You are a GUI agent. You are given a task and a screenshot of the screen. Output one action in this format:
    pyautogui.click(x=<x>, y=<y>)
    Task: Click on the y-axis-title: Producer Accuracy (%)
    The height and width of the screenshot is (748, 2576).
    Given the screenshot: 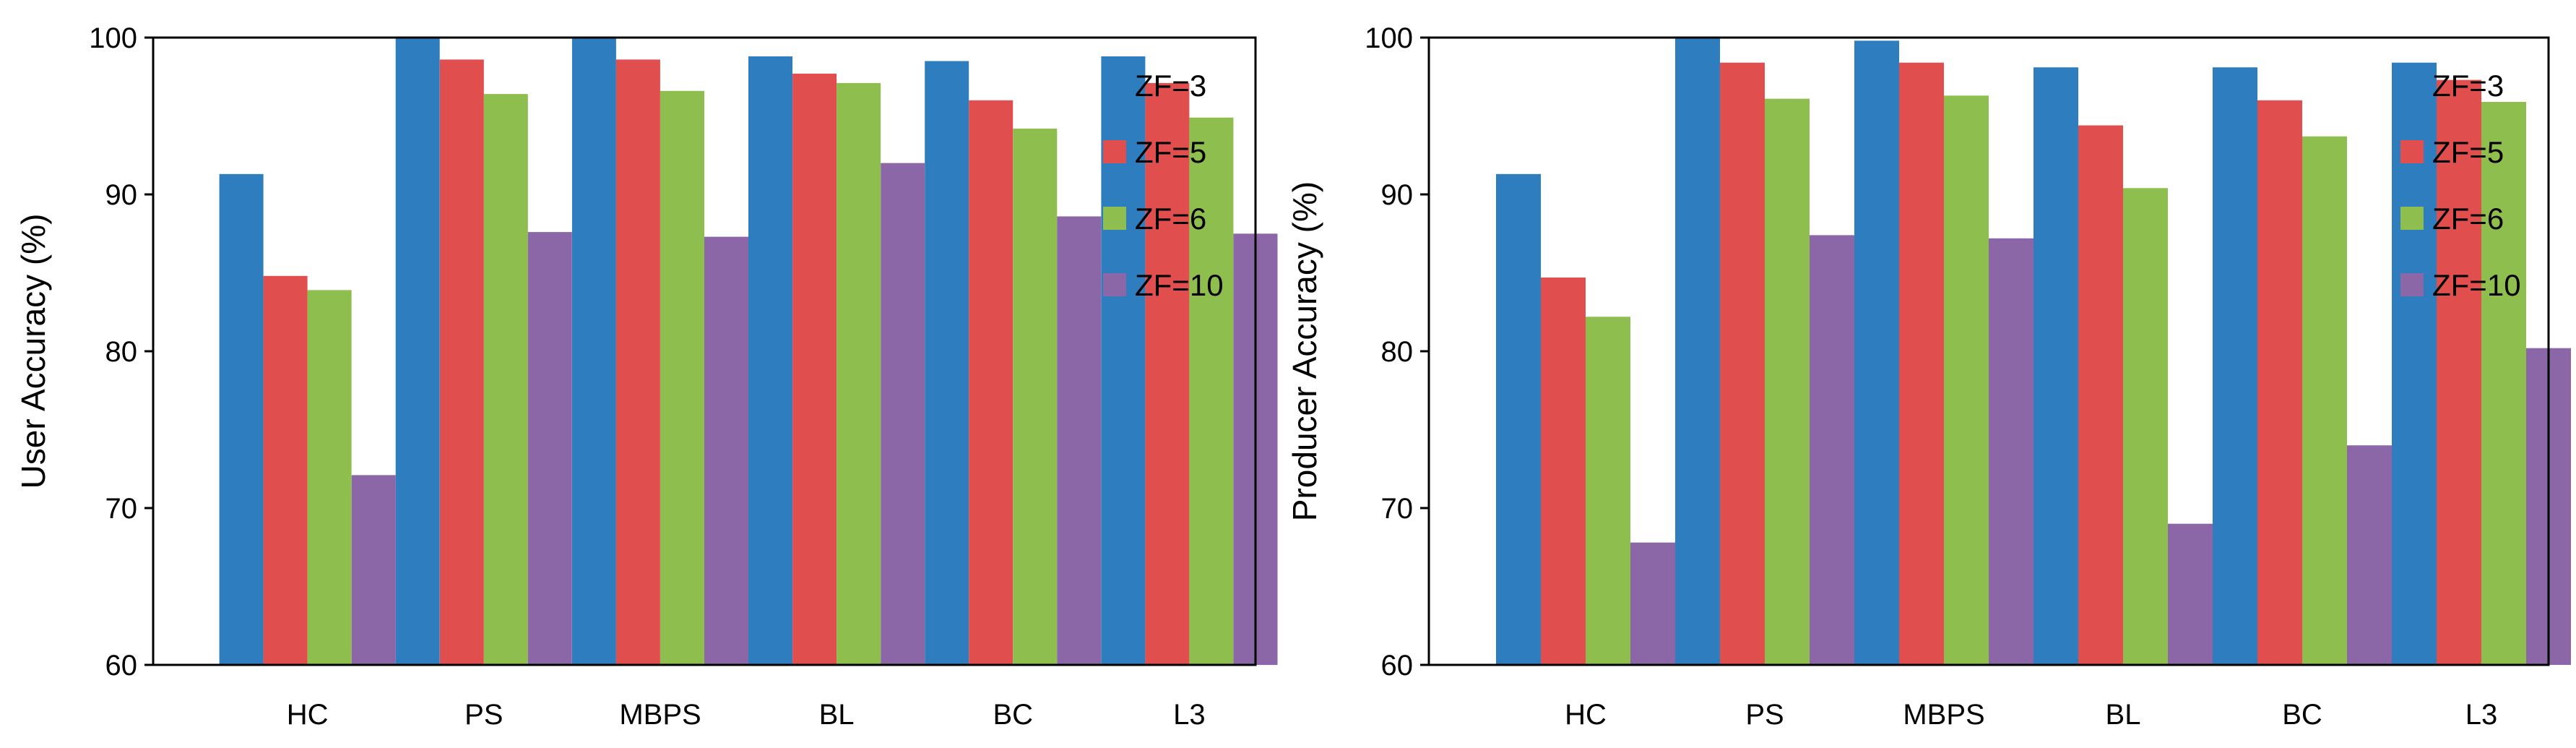 What is the action you would take?
    pyautogui.click(x=1304, y=351)
    